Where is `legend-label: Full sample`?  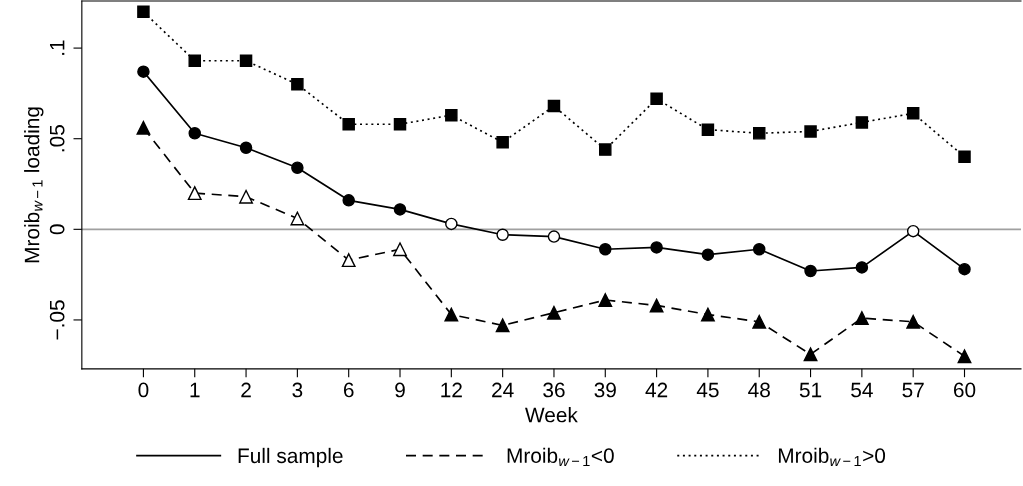 legend-label: Full sample is located at coordinates (290, 457).